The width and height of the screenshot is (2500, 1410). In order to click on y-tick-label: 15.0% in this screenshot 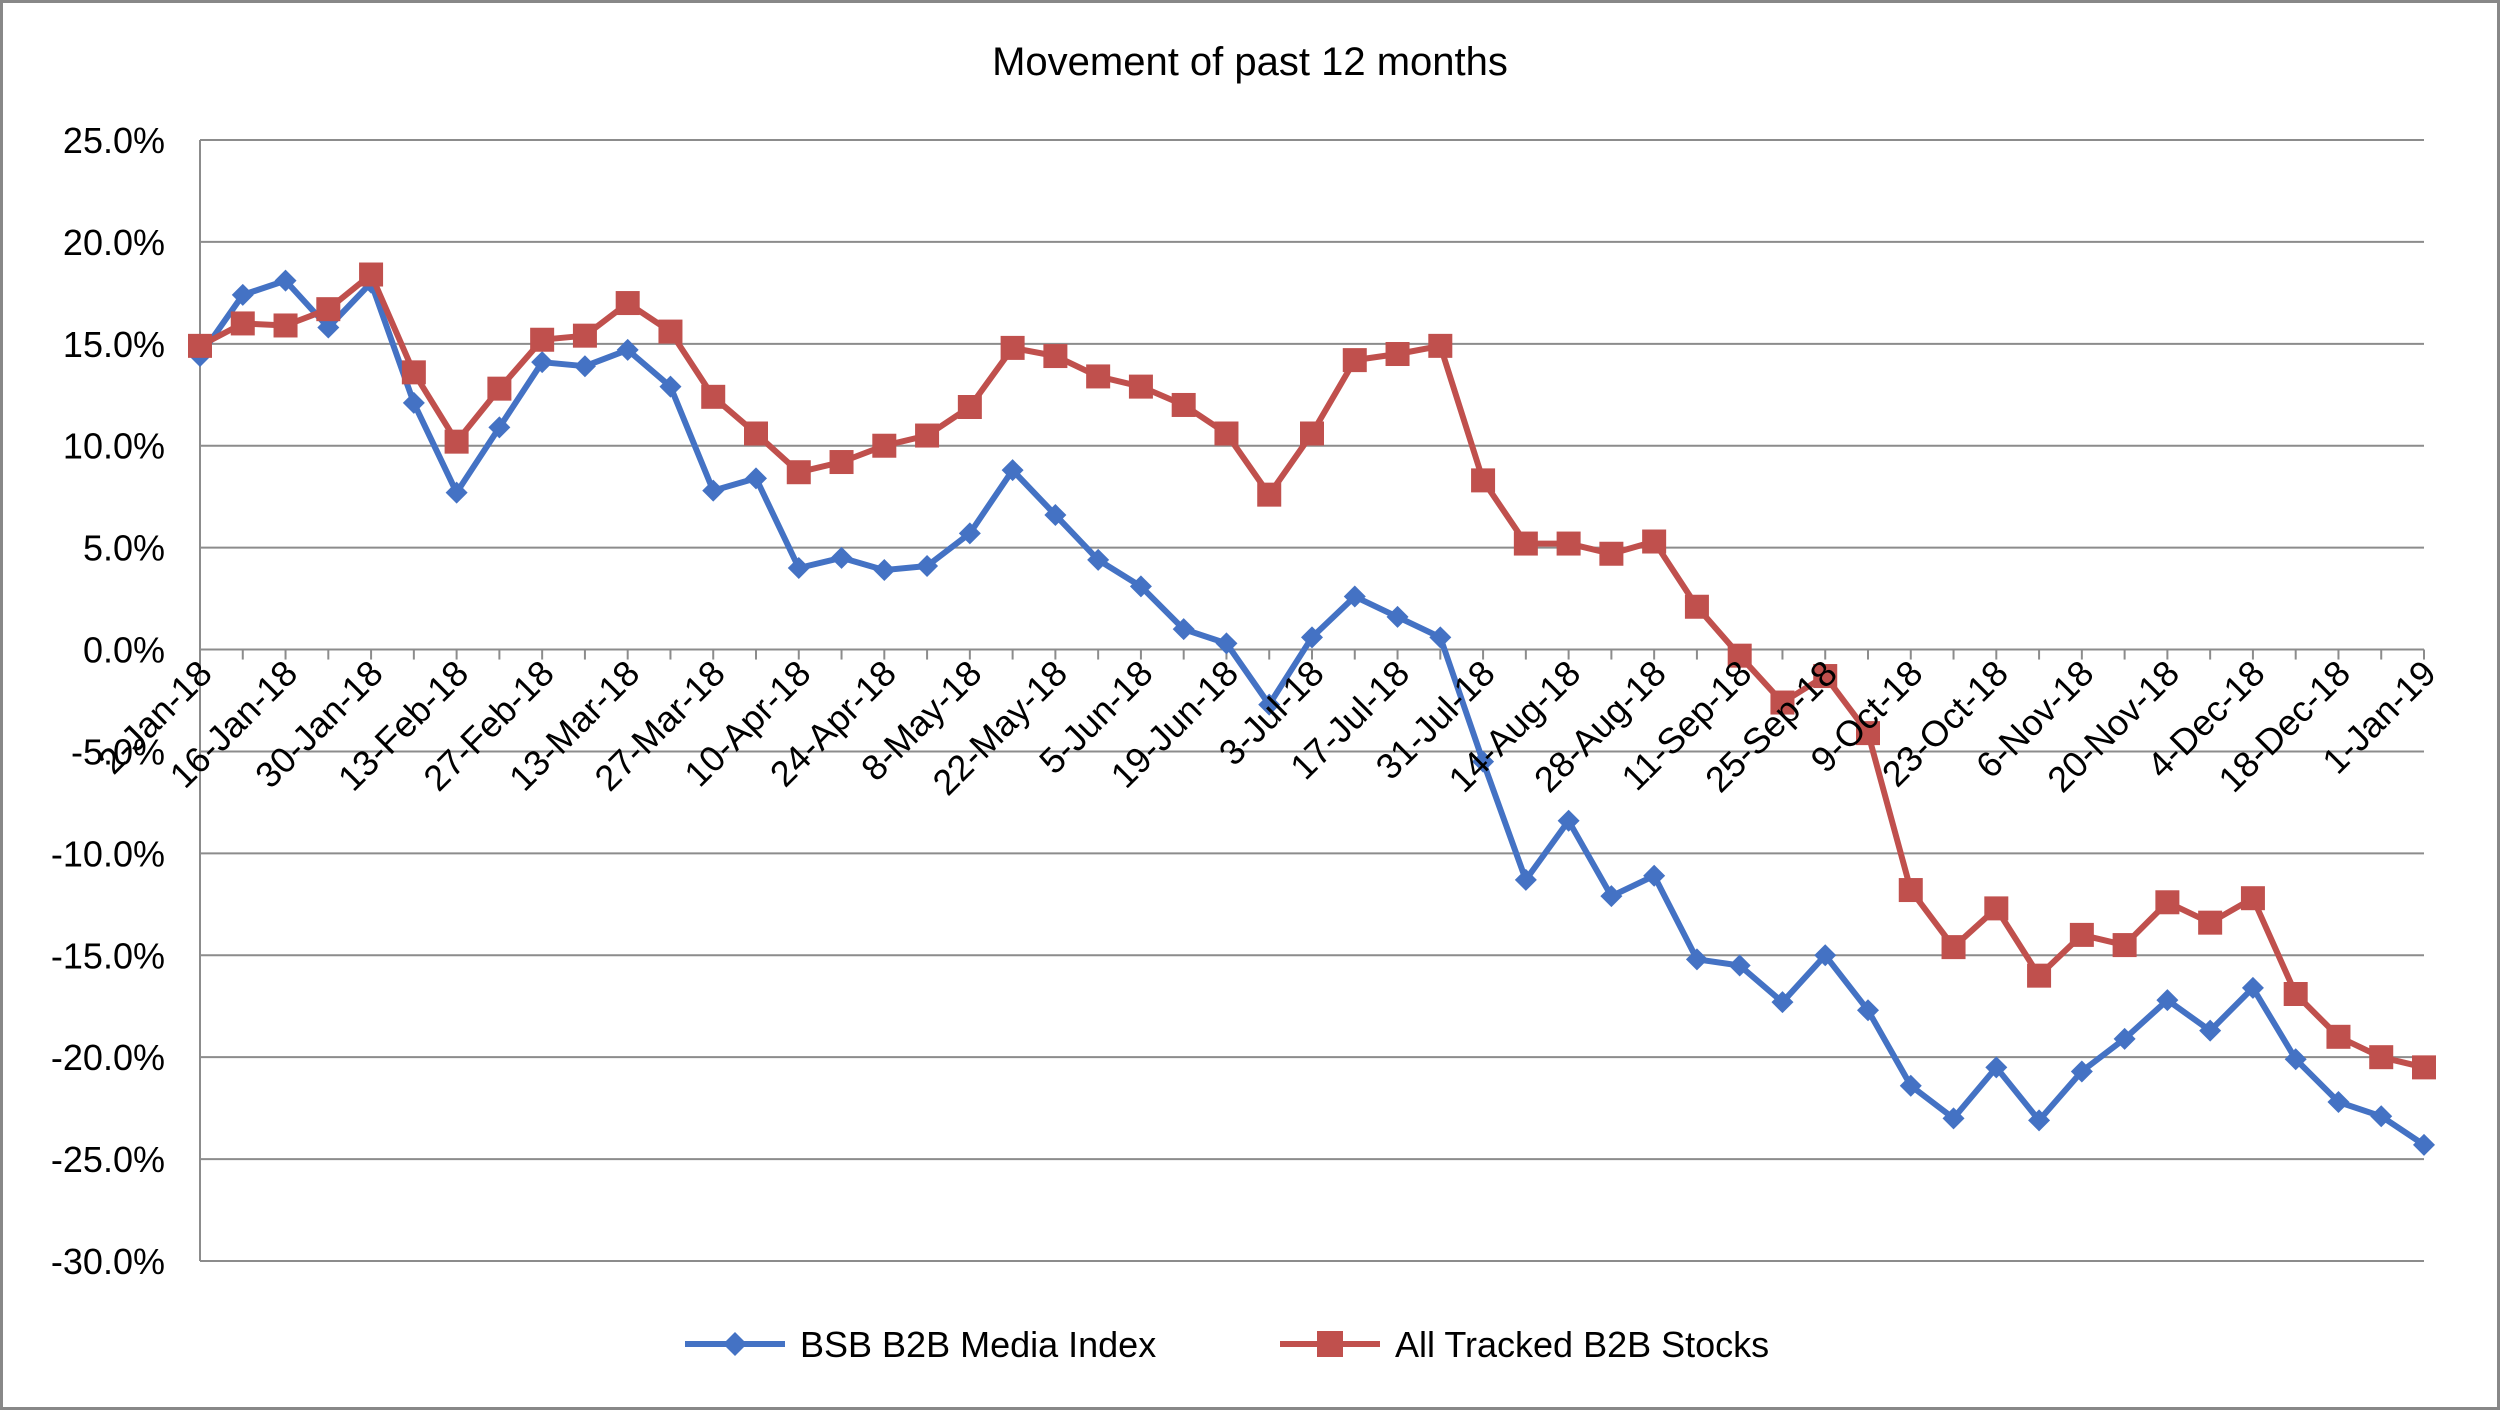, I will do `click(114, 344)`.